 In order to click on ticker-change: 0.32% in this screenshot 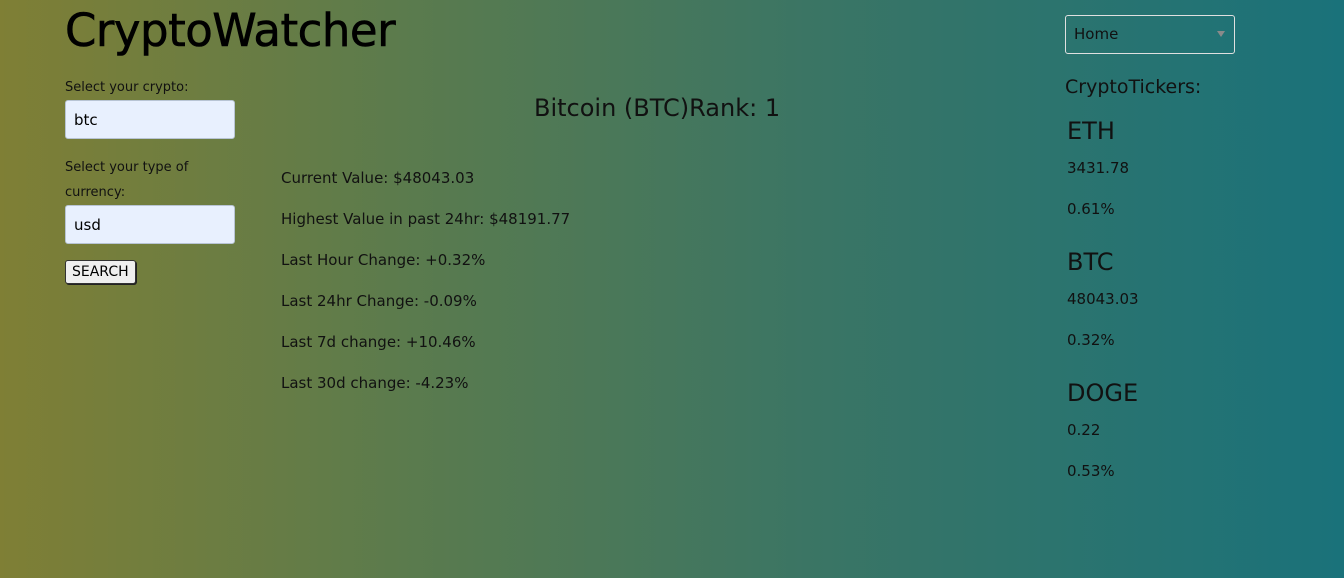, I will do `click(1091, 340)`.